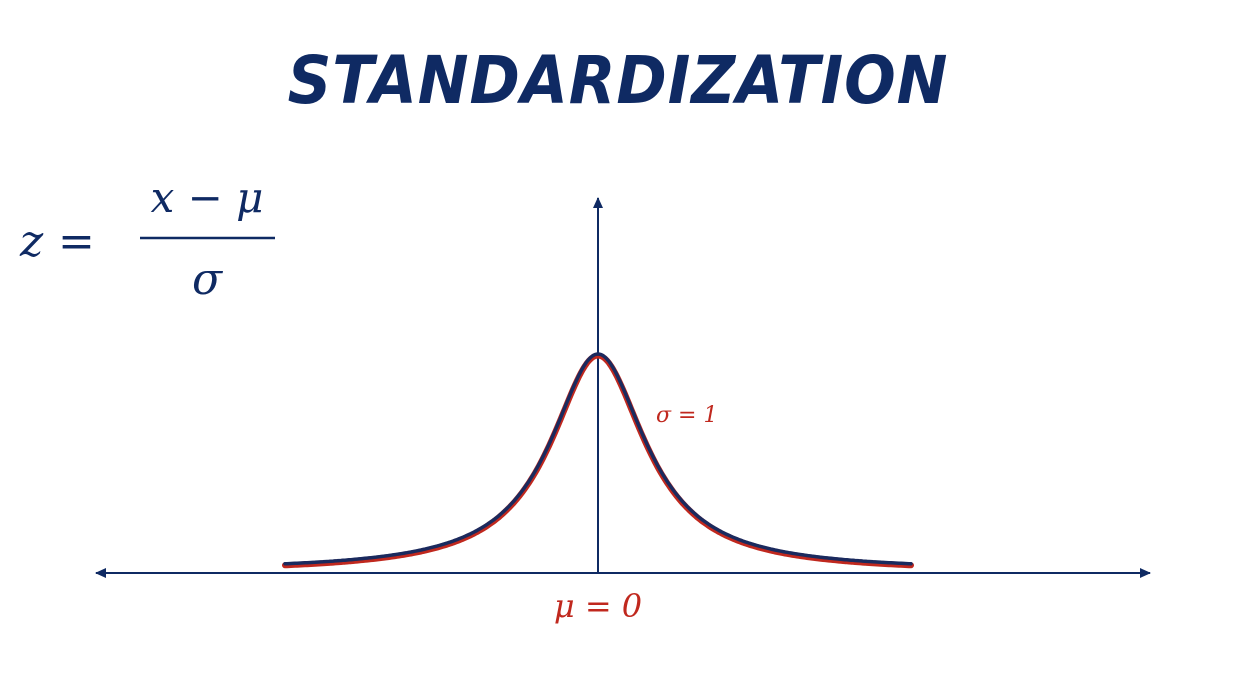 Image resolution: width=1236 pixels, height=684 pixels. Describe the element at coordinates (208, 279) in the screenshot. I see `formula-denominator: σ` at that location.